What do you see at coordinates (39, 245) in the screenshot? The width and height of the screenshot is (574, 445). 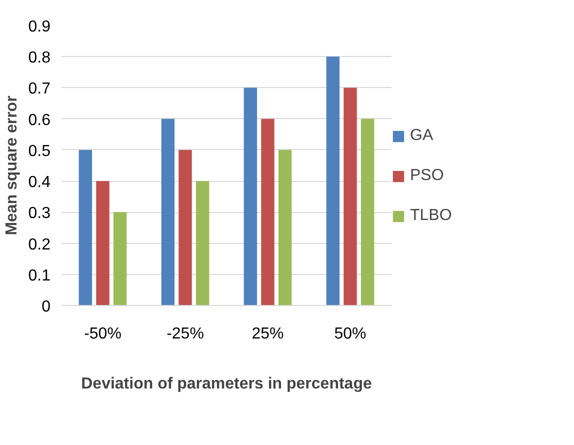 I see `y-tick-label: 0.2` at bounding box center [39, 245].